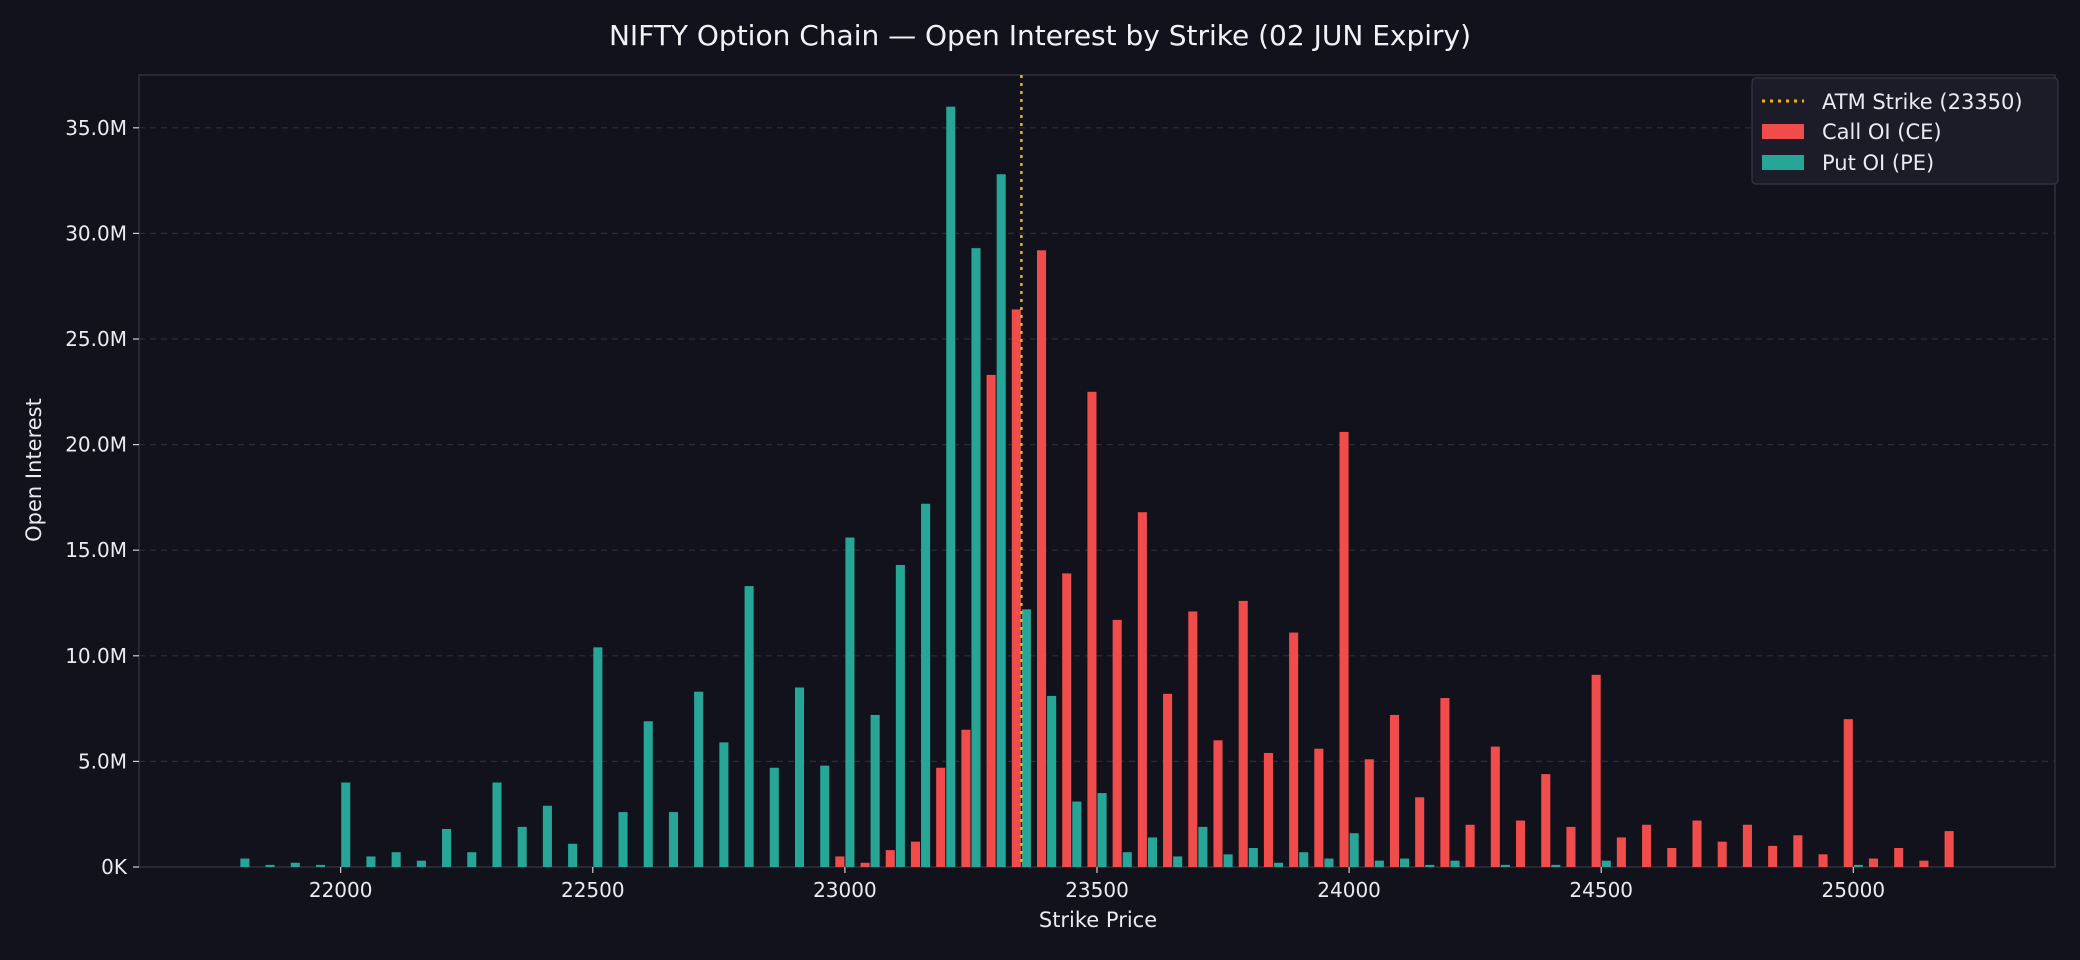 This screenshot has width=2080, height=960. I want to click on legend-put-label: Put OI (PE), so click(1878, 163).